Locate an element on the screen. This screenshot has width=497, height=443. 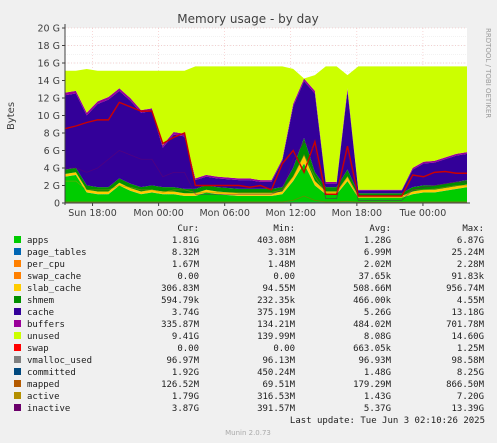
legend-name: buffers is located at coordinates (46, 325).